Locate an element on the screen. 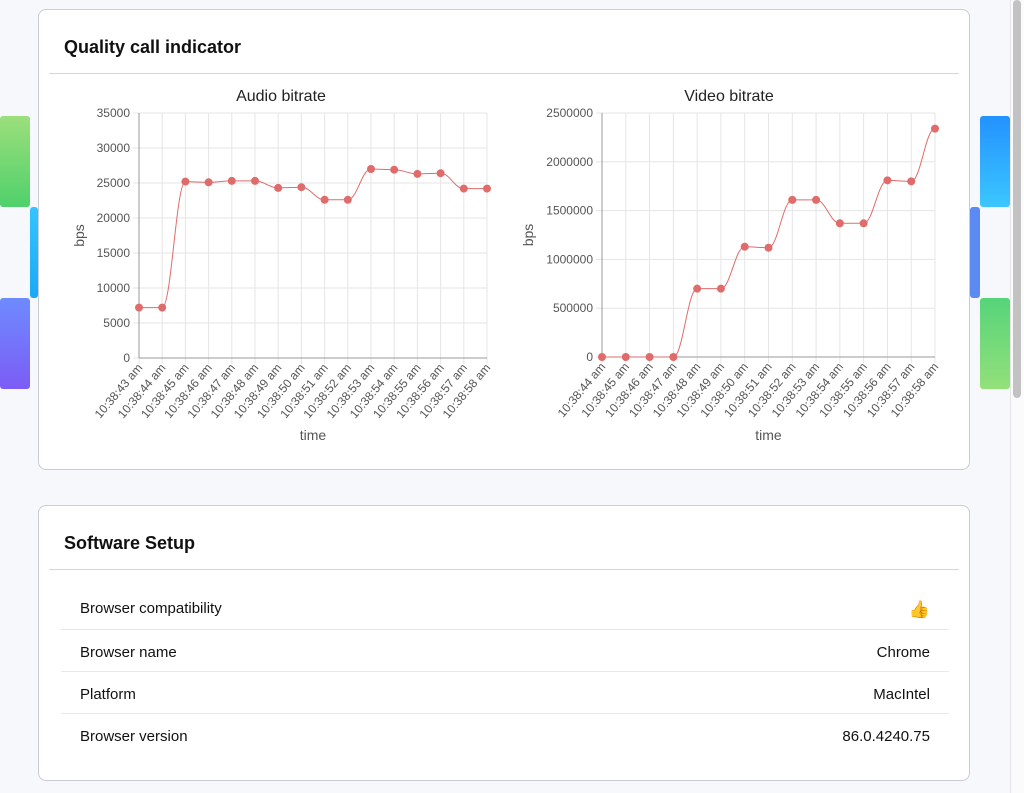 This screenshot has width=1024, height=793. y-tick-label: 2500000 is located at coordinates (569, 113).